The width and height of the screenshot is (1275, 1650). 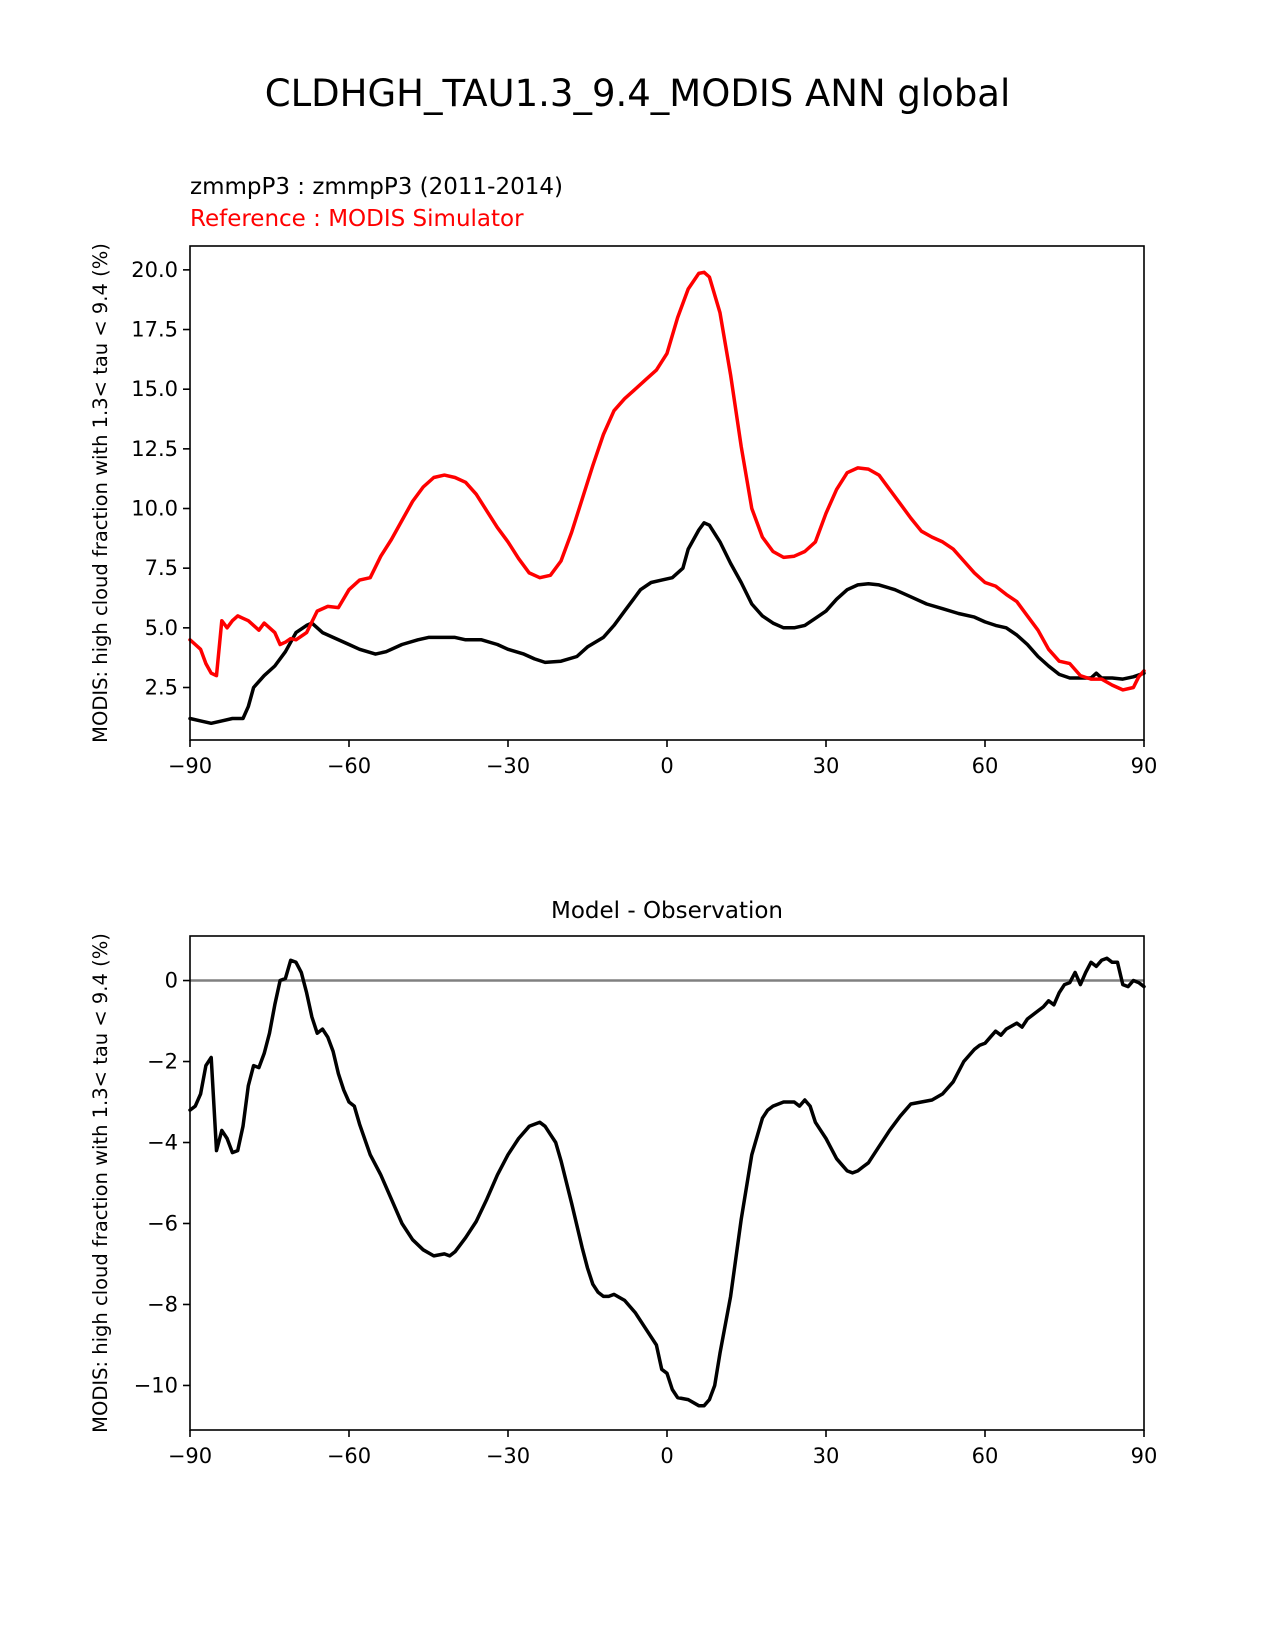 I want to click on y-tick-label: 10.0, so click(x=154, y=509).